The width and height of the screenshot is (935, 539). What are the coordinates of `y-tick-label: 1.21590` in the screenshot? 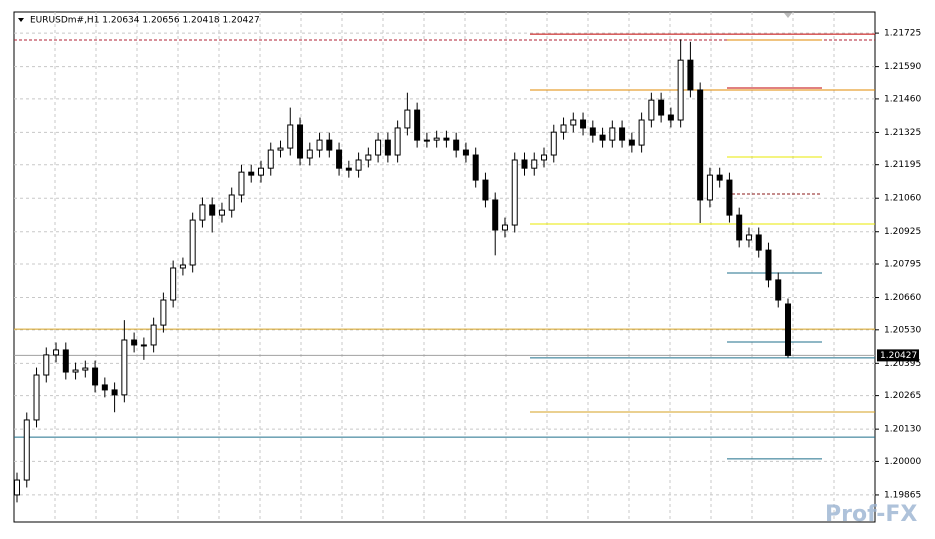 It's located at (902, 67).